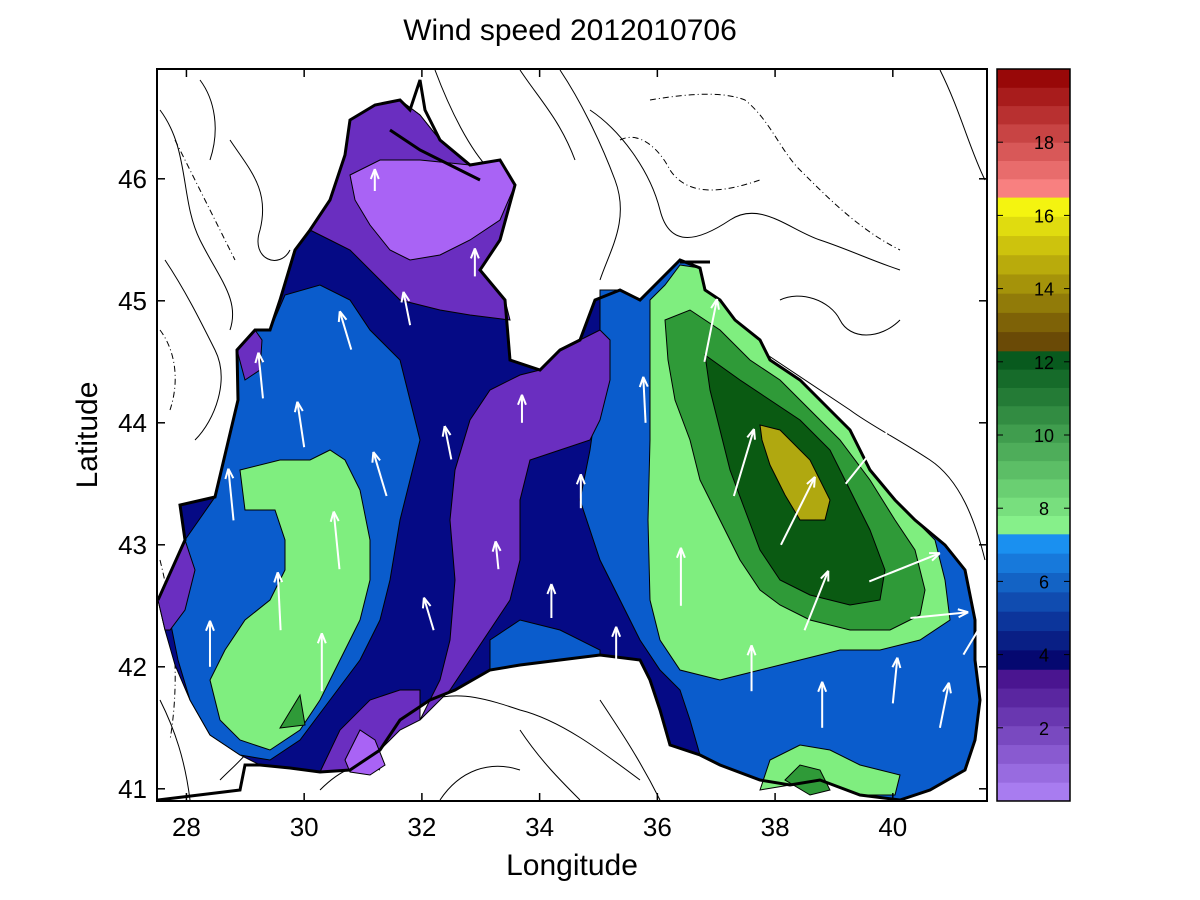 The image size is (1200, 900). What do you see at coordinates (132, 423) in the screenshot?
I see `y-tick-label: 44` at bounding box center [132, 423].